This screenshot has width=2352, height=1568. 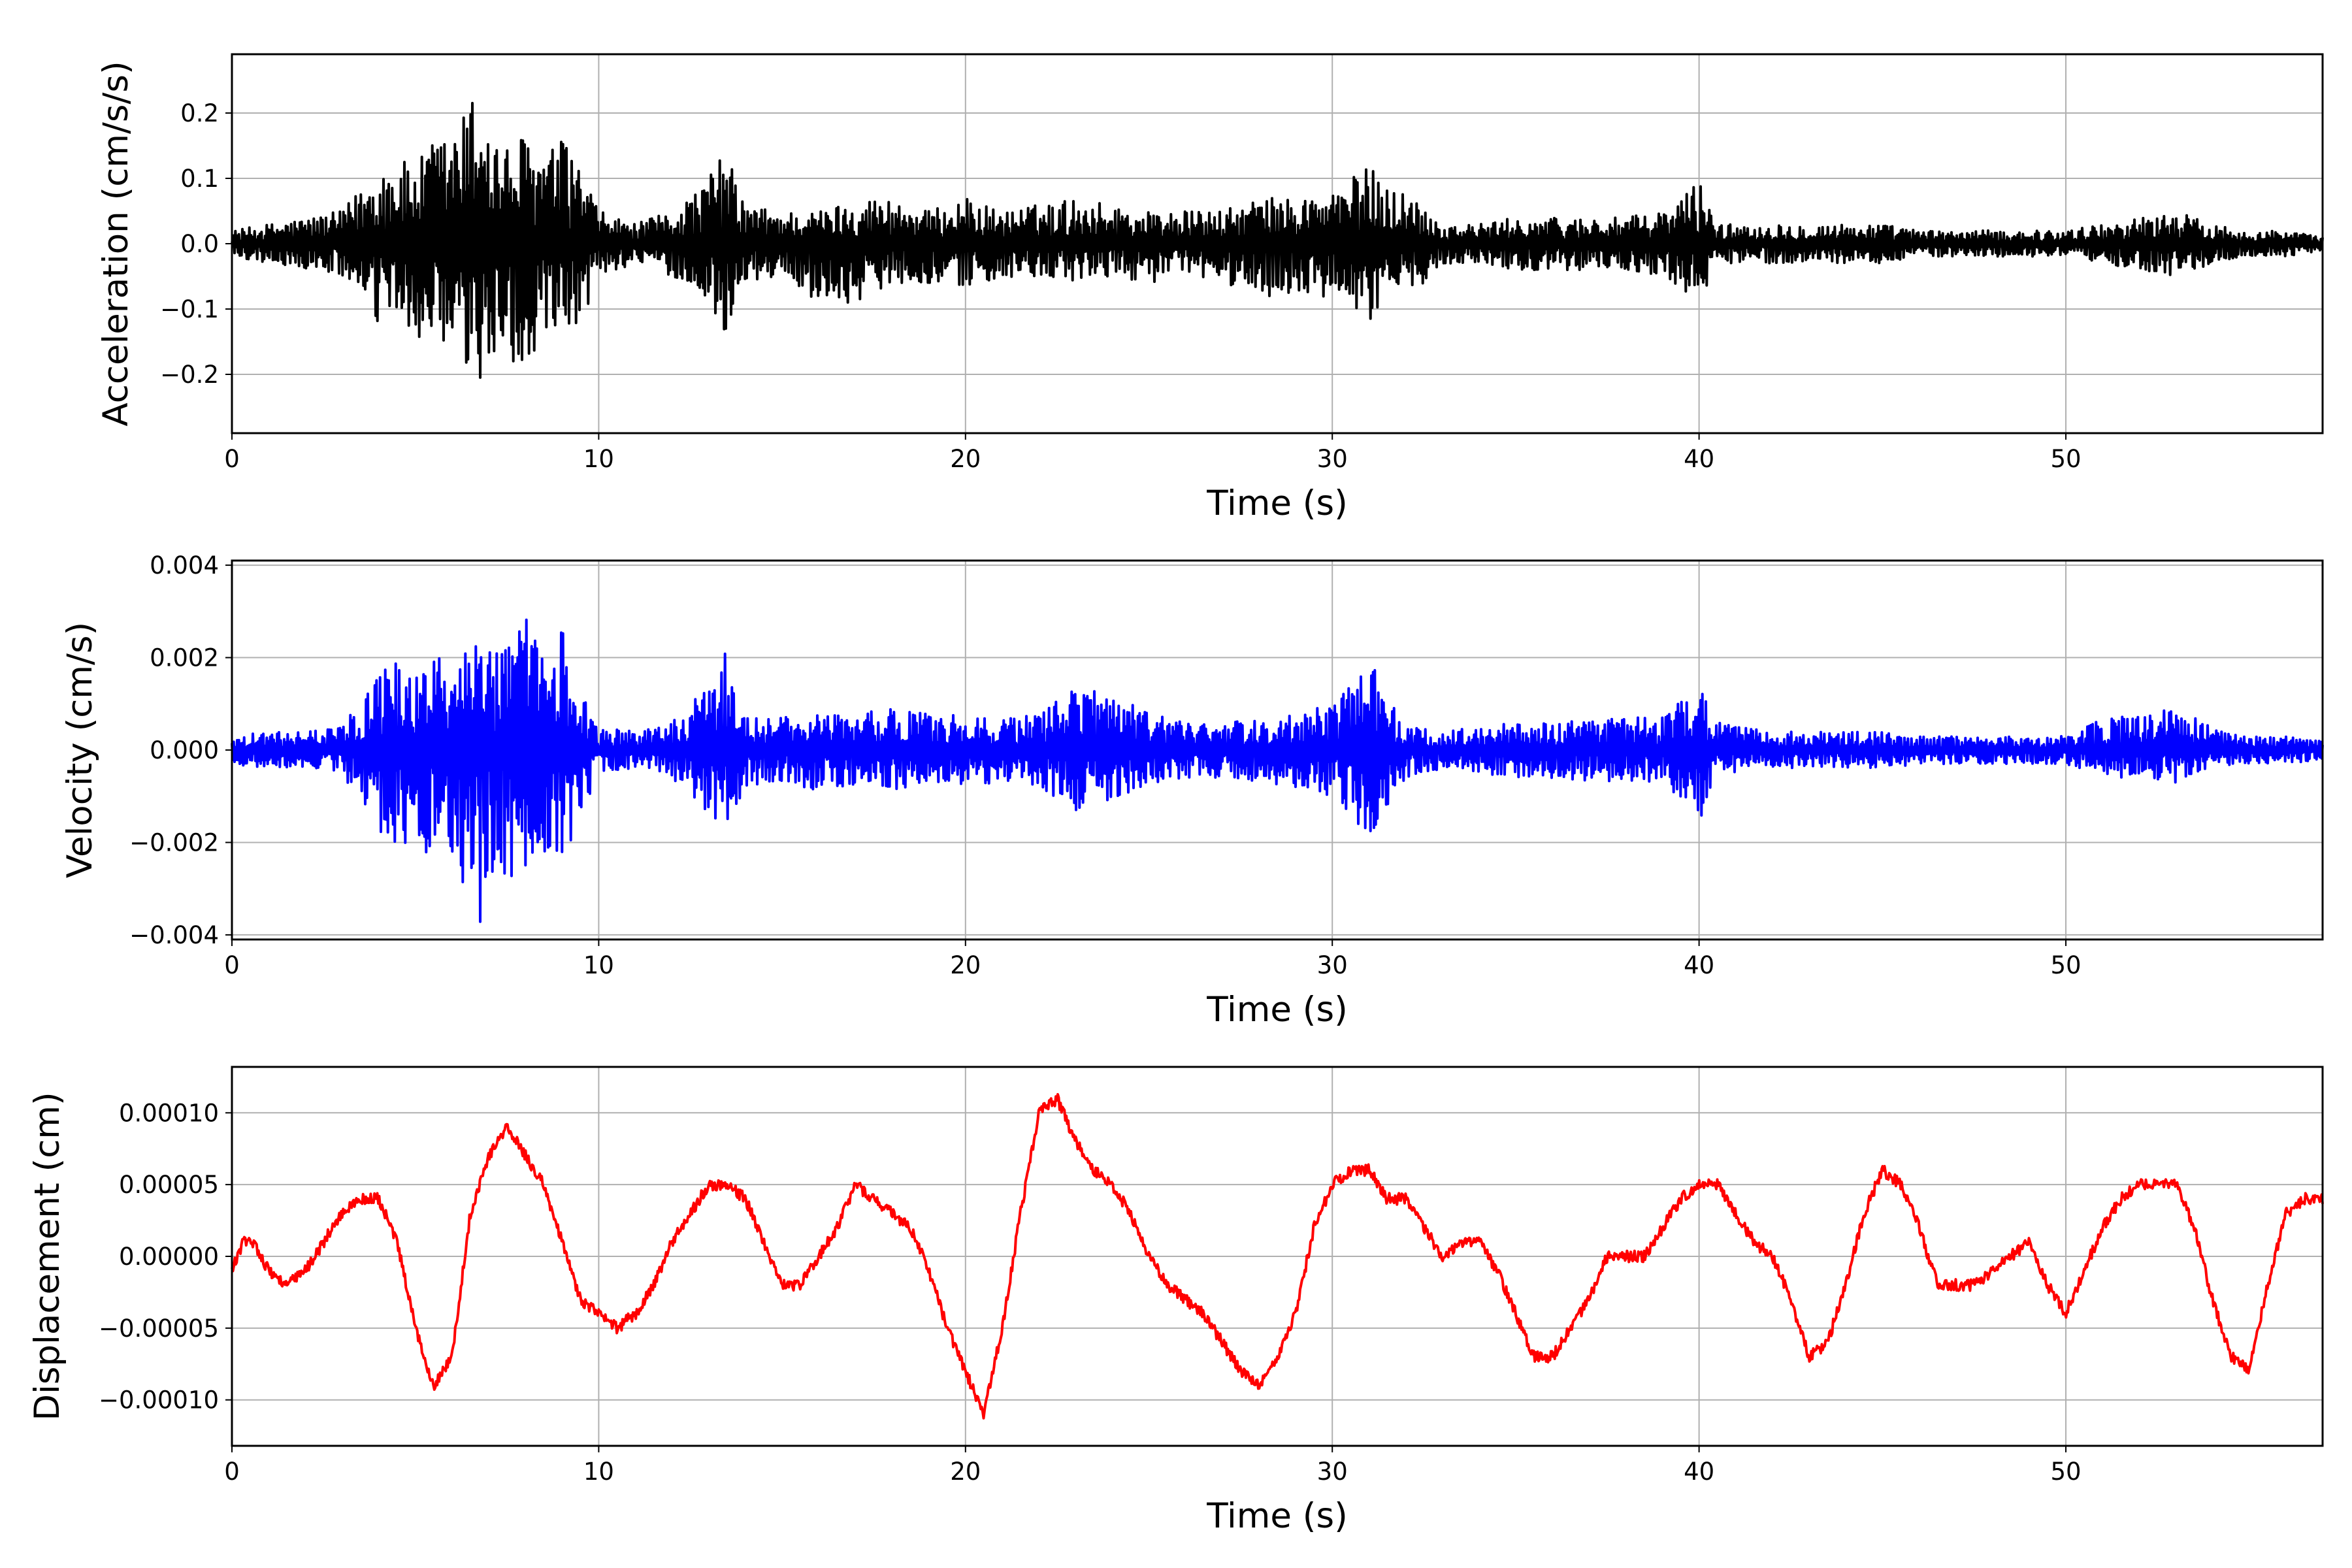 What do you see at coordinates (1699, 459) in the screenshot?
I see `acceleration-x-tick-label: 40` at bounding box center [1699, 459].